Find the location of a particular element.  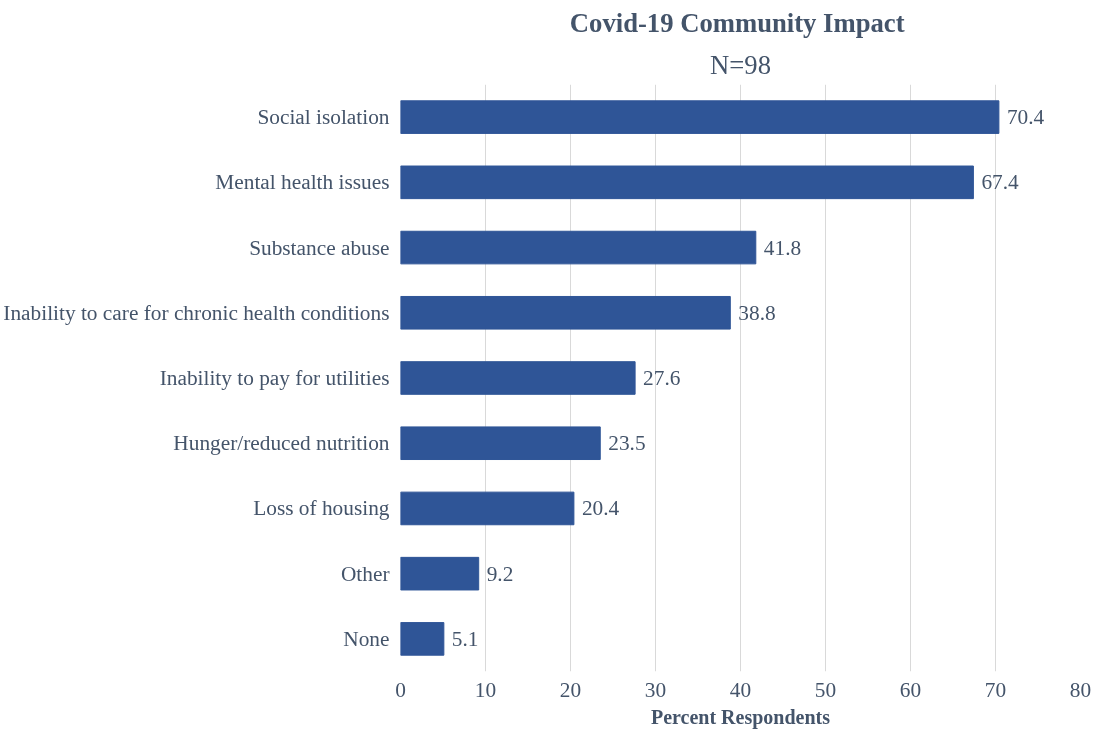

data-label: 67.4 is located at coordinates (1000, 182).